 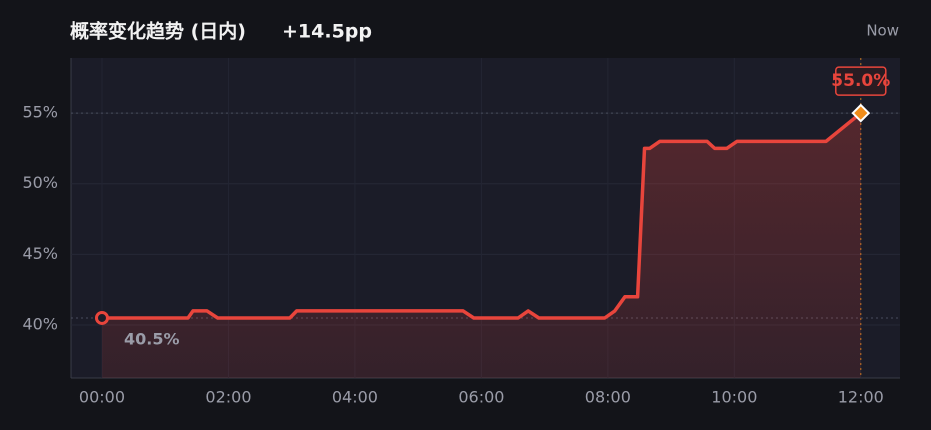 I want to click on x-tick-label: 08:00, so click(x=608, y=397).